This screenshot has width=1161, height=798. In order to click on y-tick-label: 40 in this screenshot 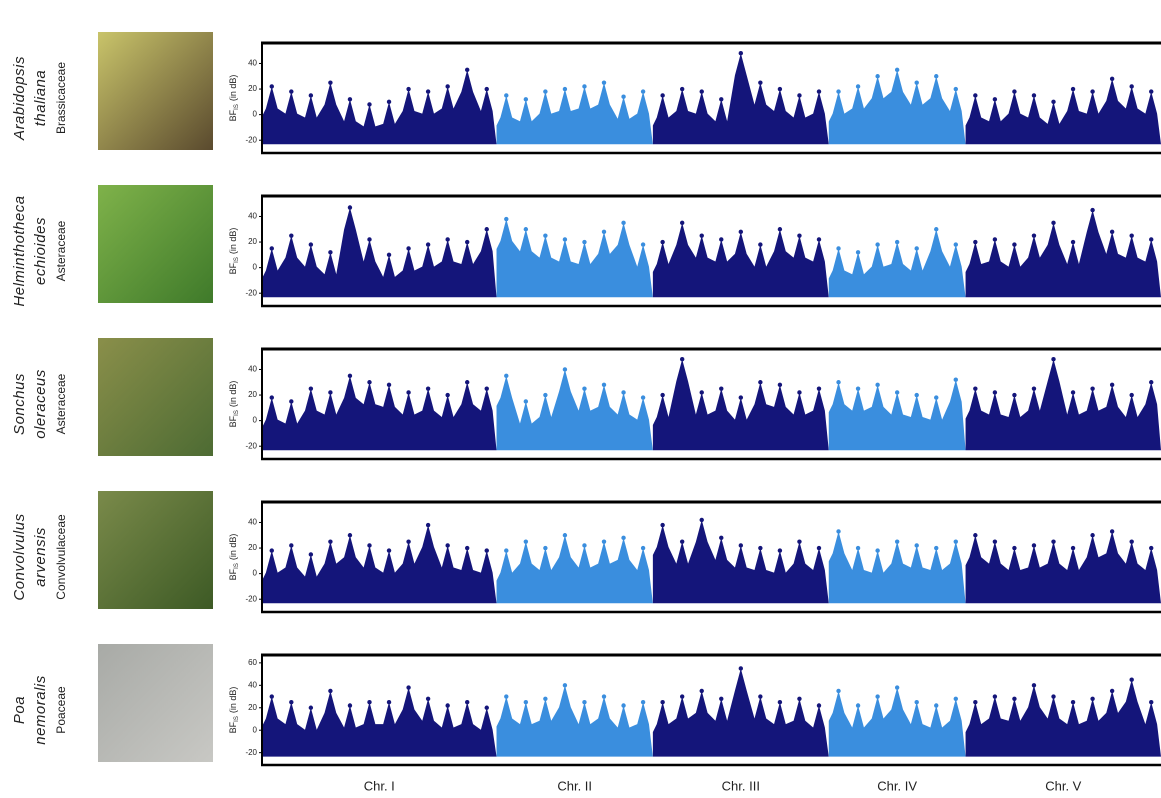, I will do `click(252, 684)`.